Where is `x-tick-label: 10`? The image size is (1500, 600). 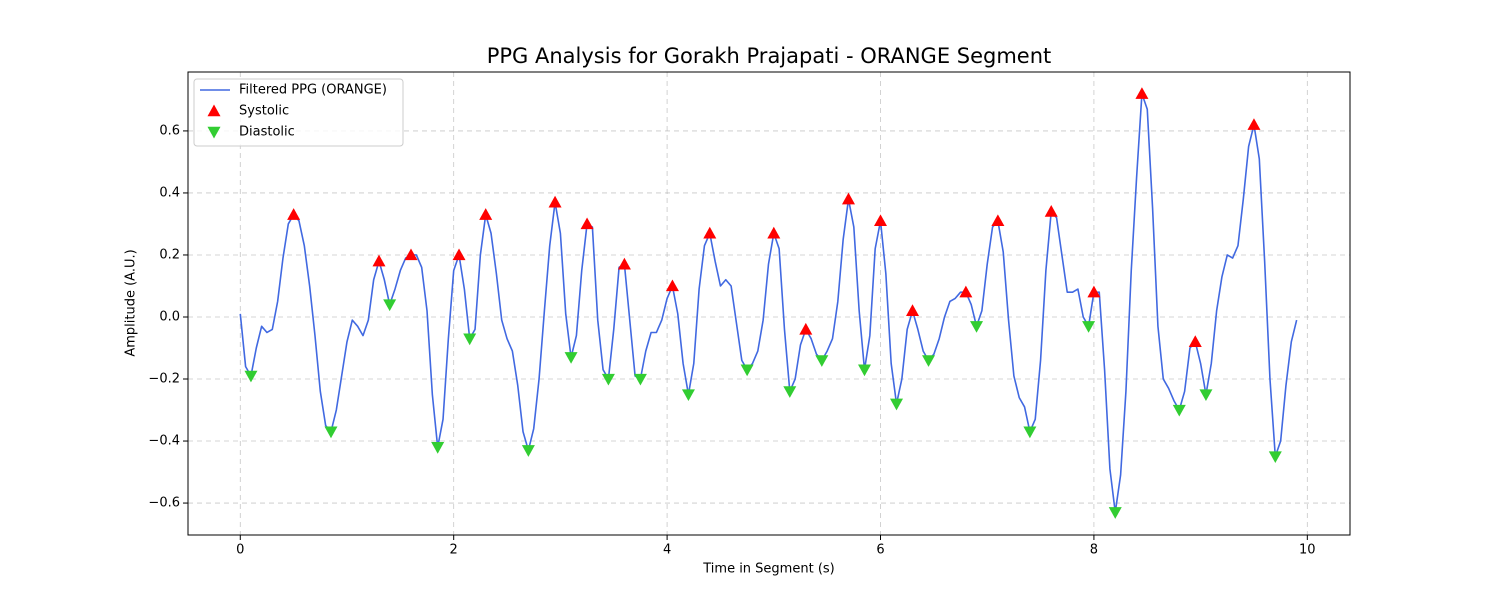
x-tick-label: 10 is located at coordinates (1307, 550).